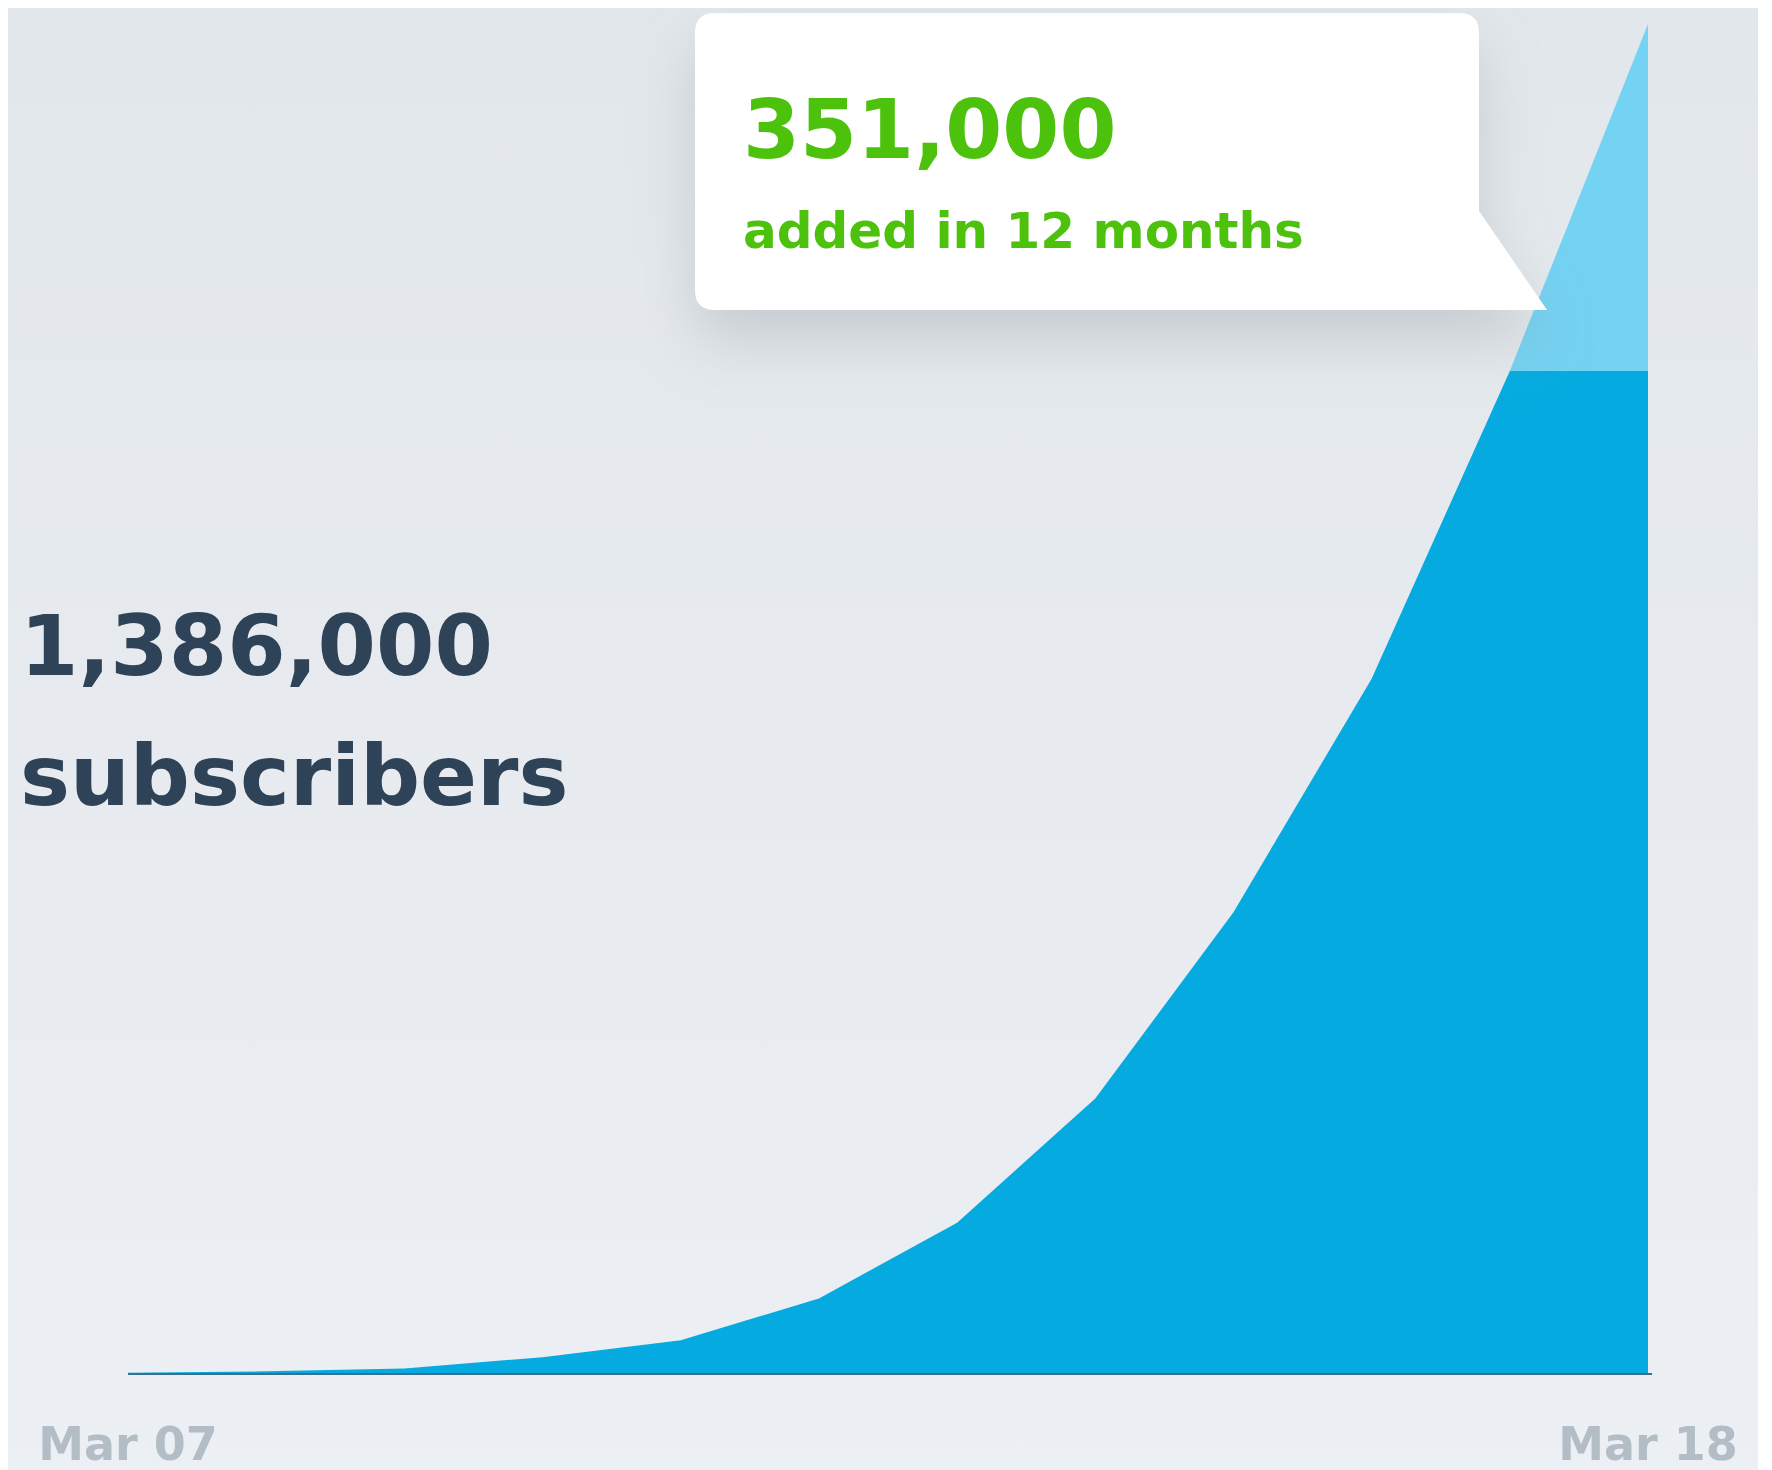 This screenshot has height=1470, width=1772. I want to click on annotation: 351,000, so click(930, 129).